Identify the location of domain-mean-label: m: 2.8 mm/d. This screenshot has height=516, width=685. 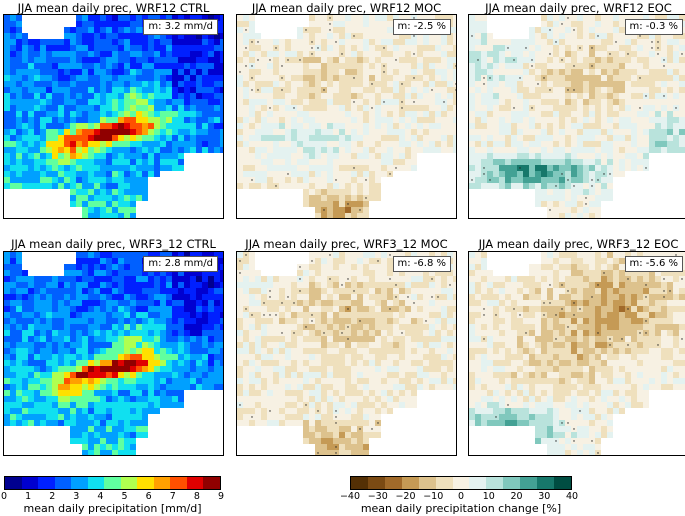
(180, 264).